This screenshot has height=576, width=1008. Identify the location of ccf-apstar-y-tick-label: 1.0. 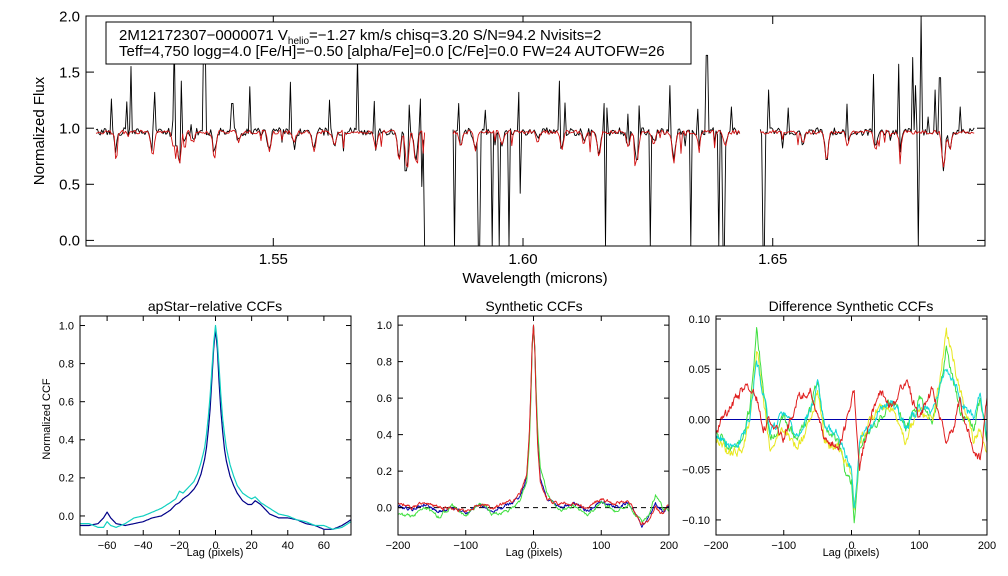
(66, 326).